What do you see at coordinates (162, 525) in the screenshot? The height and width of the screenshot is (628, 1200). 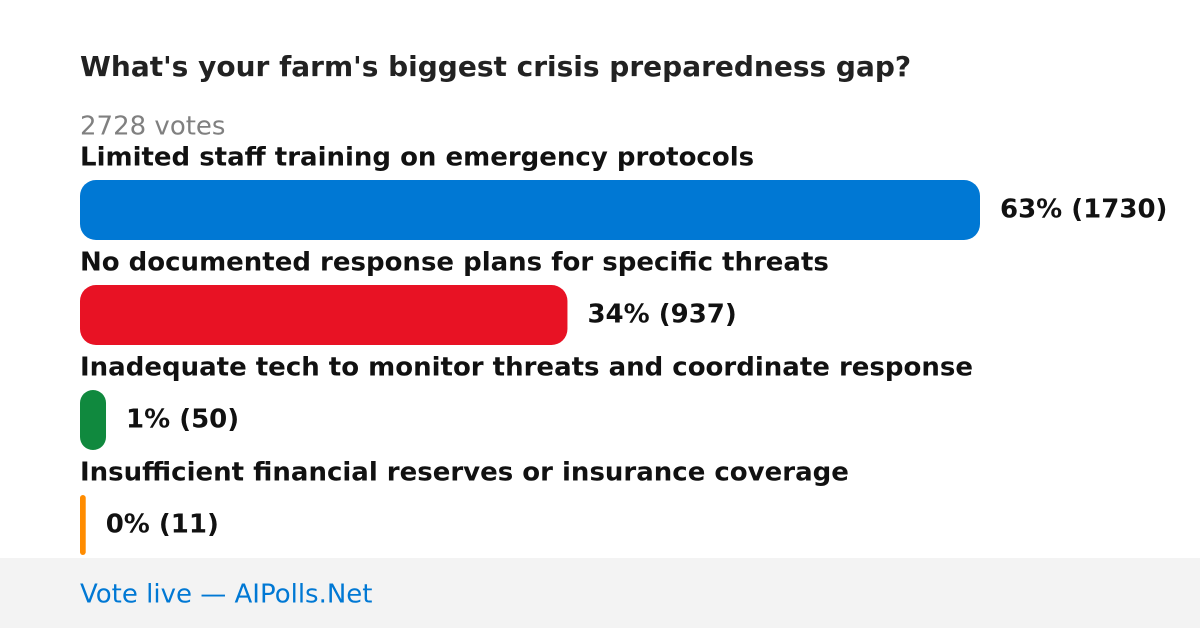 I see `value-label: 0% (11)` at bounding box center [162, 525].